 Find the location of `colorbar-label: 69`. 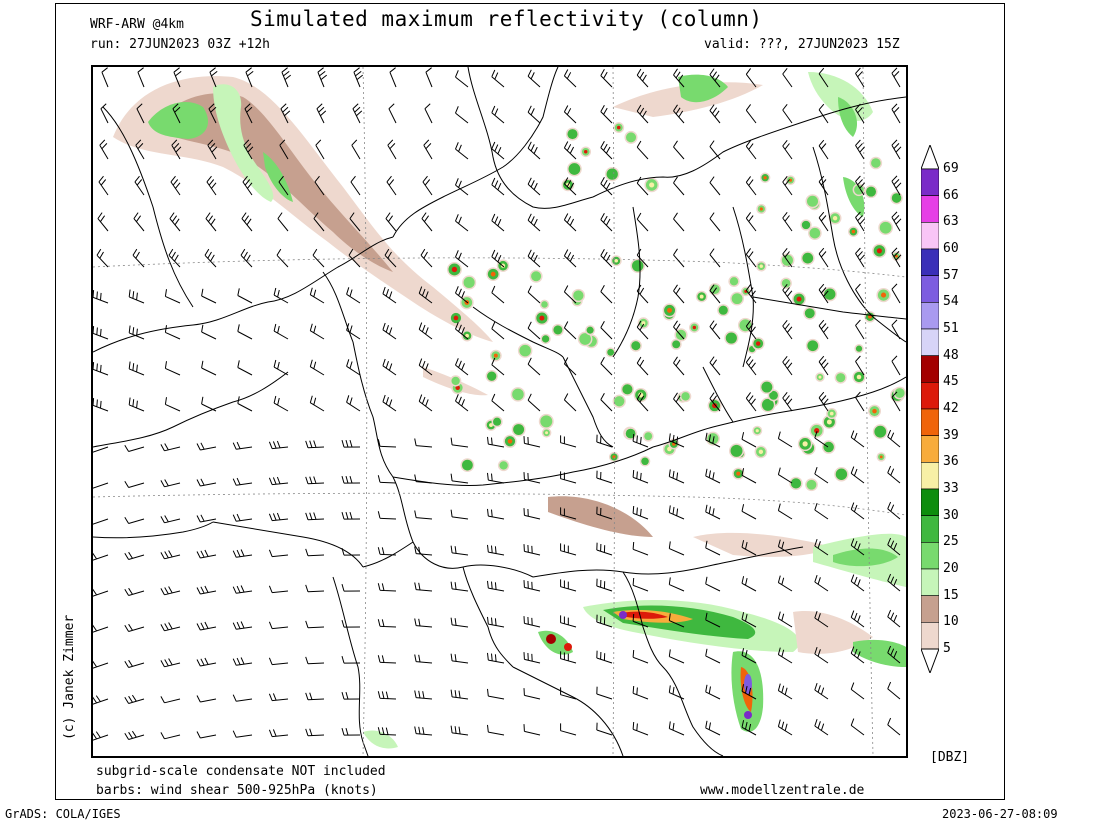

colorbar-label: 69 is located at coordinates (951, 168).